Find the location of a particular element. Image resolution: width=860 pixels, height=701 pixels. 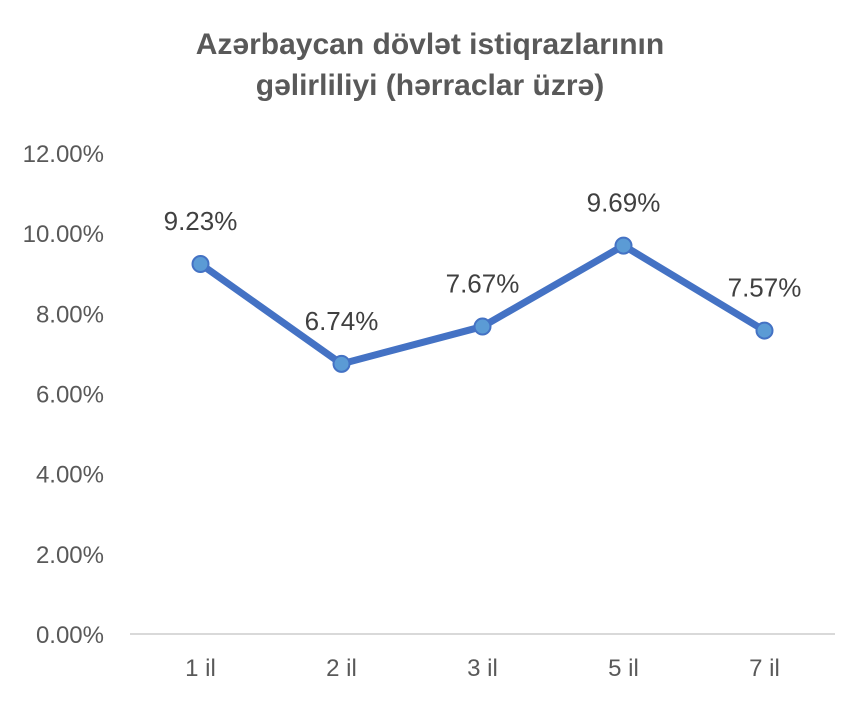

chart-title-line-1: Azərbaycan dövlət istiqrazlarının is located at coordinates (430, 44).